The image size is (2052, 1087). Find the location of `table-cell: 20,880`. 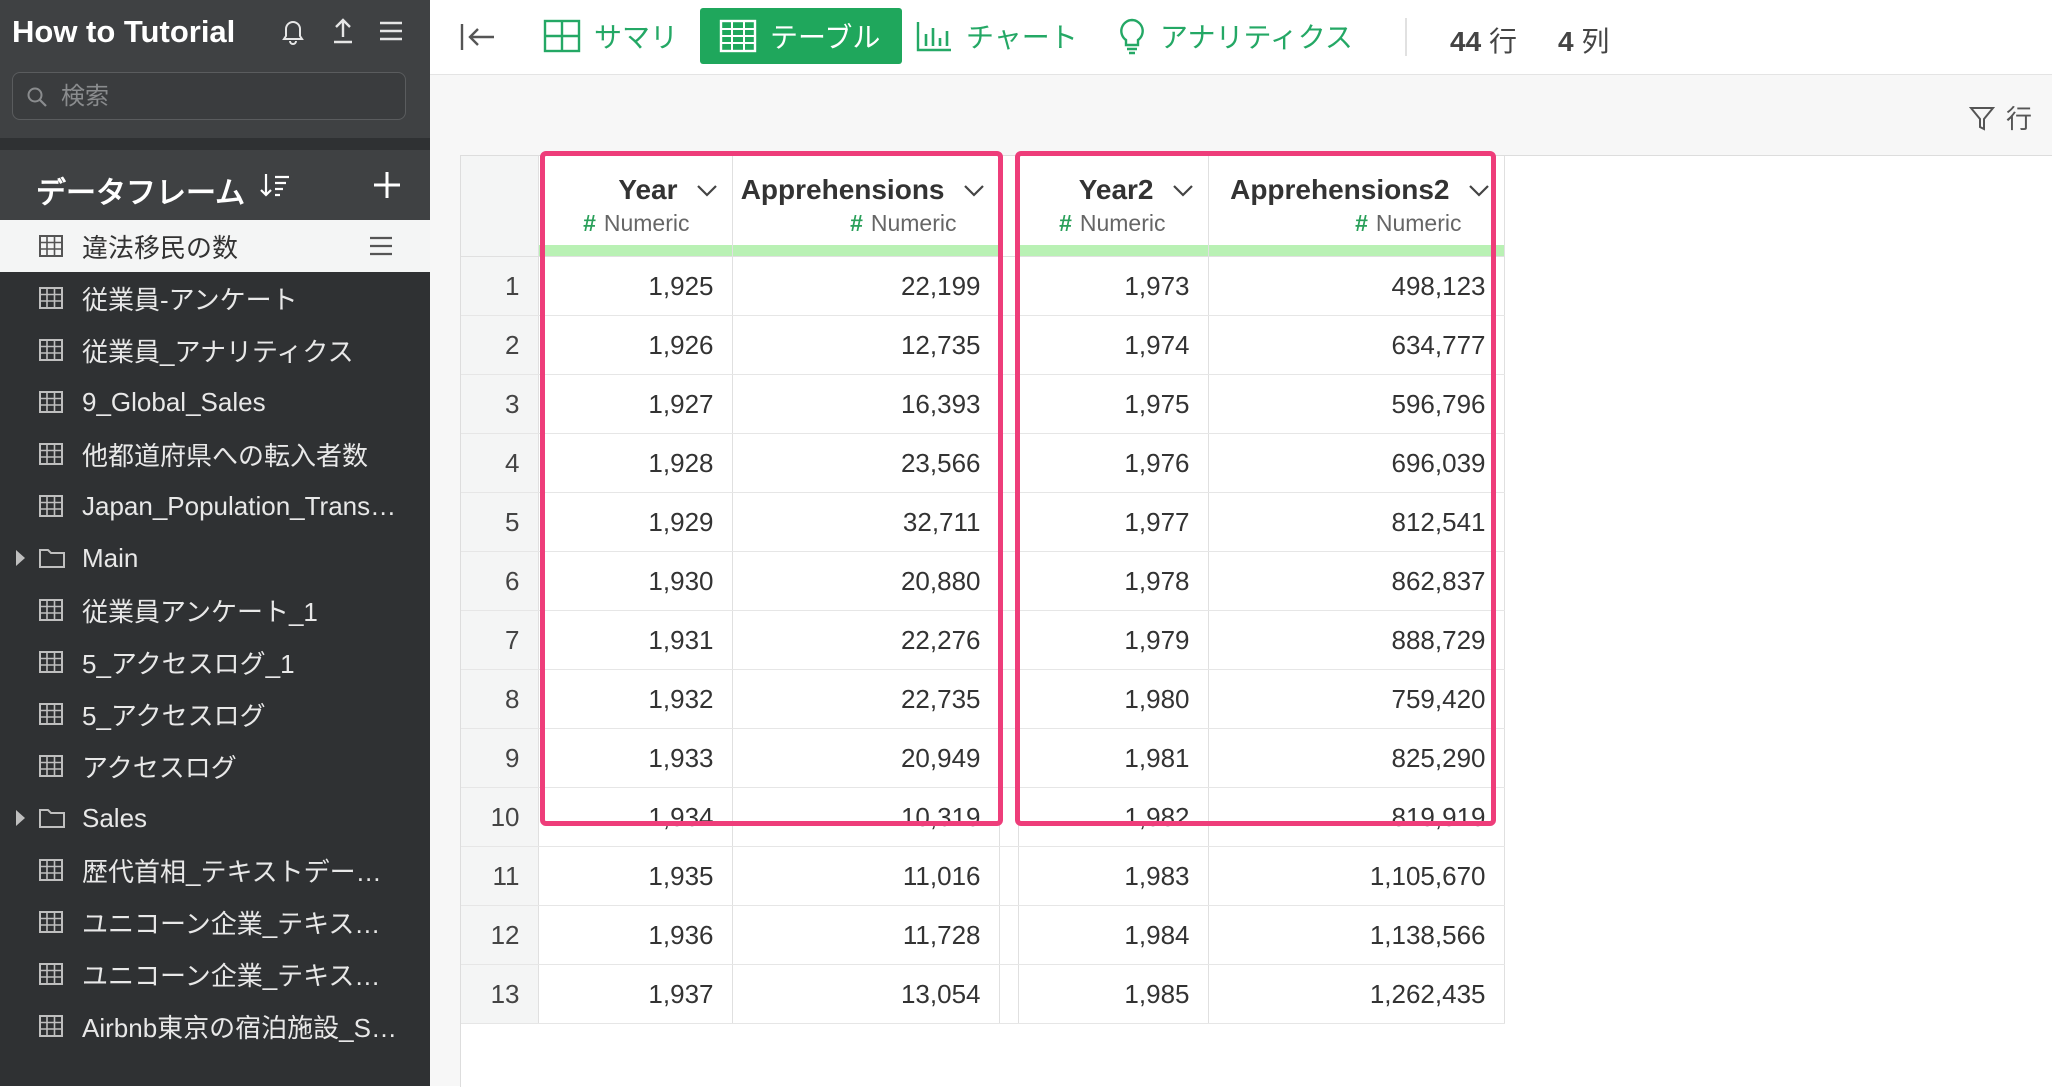

table-cell: 20,880 is located at coordinates (866, 581).